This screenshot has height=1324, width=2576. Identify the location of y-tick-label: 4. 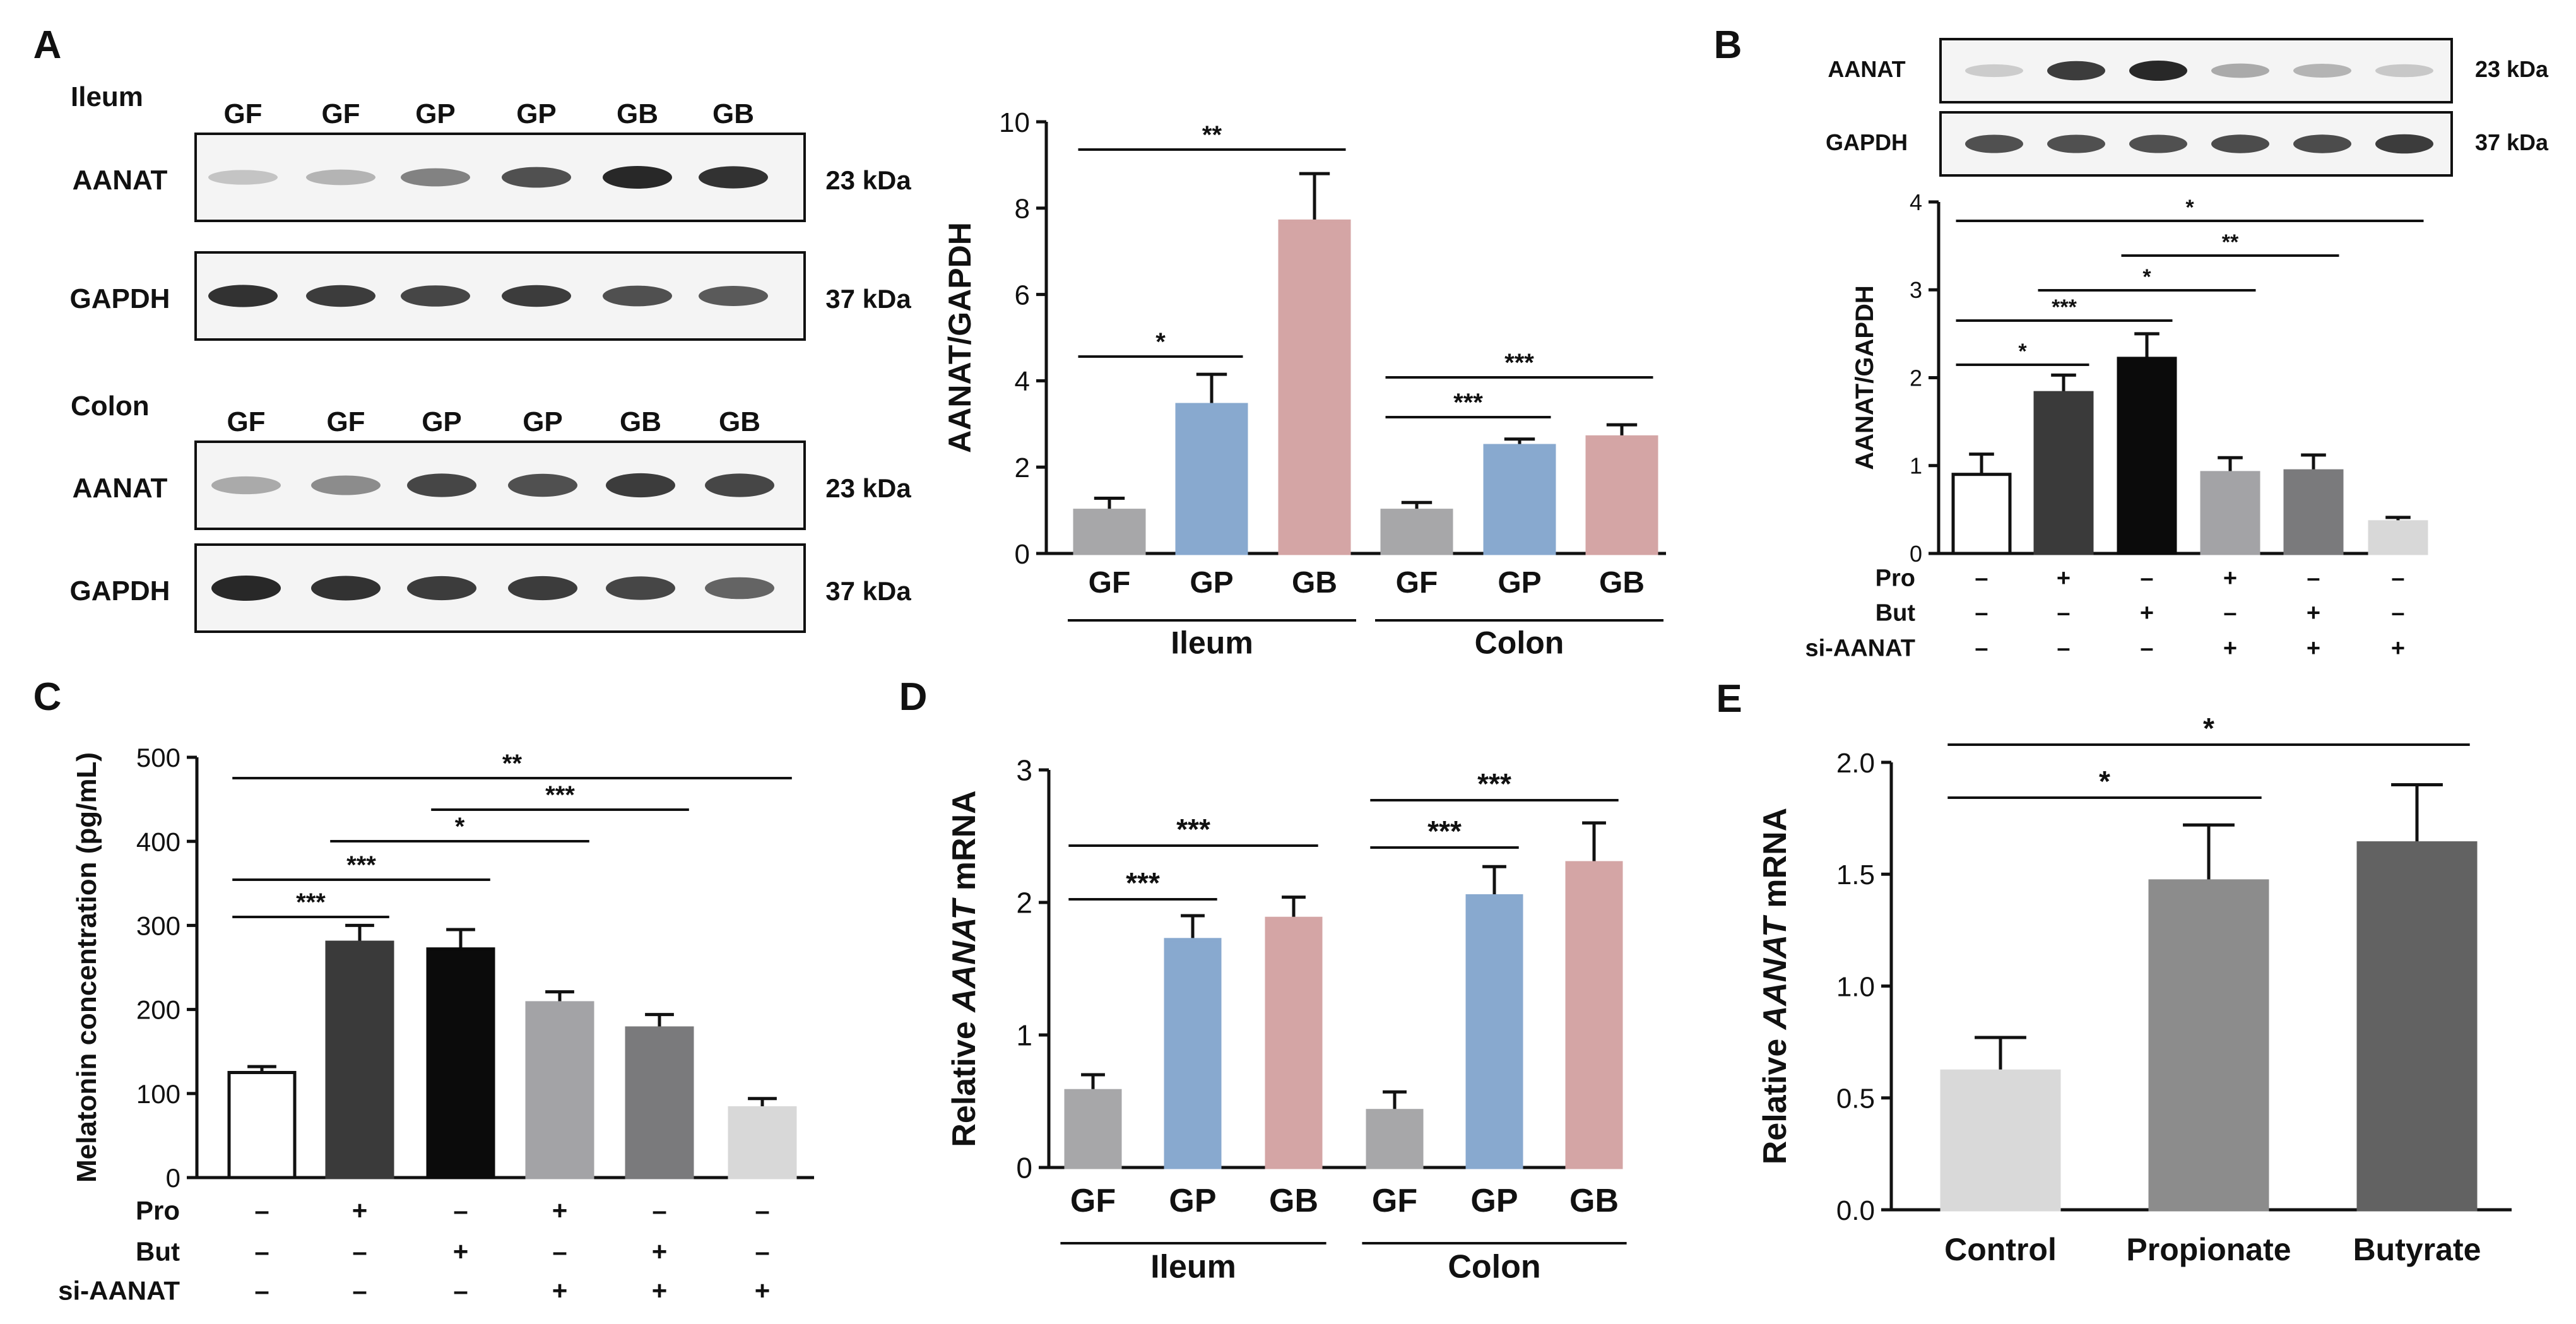
(1916, 202).